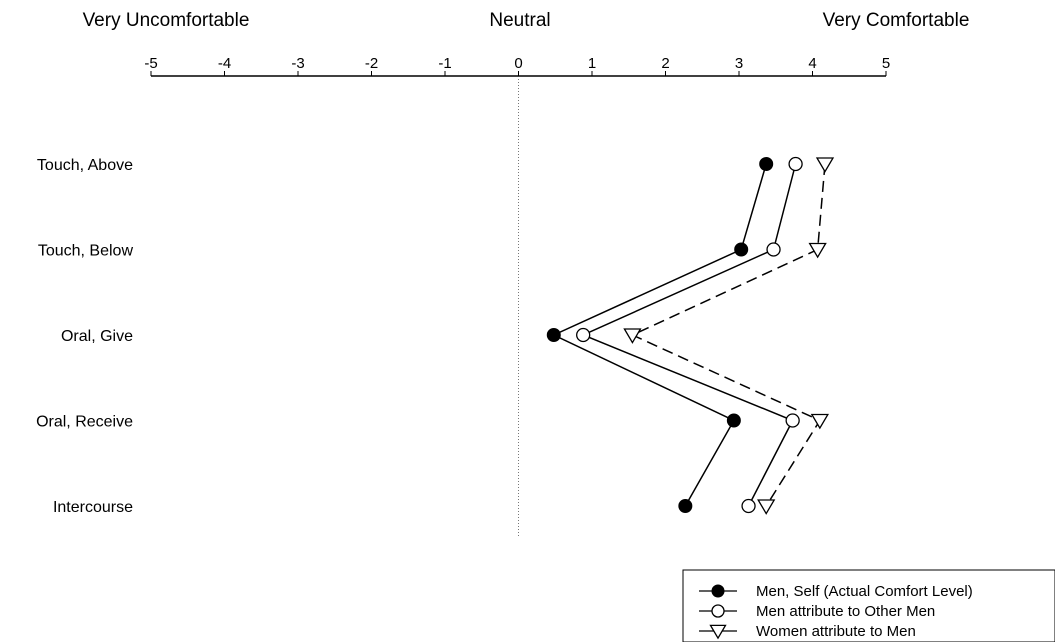  I want to click on category-label: Touch, Above, so click(85, 165).